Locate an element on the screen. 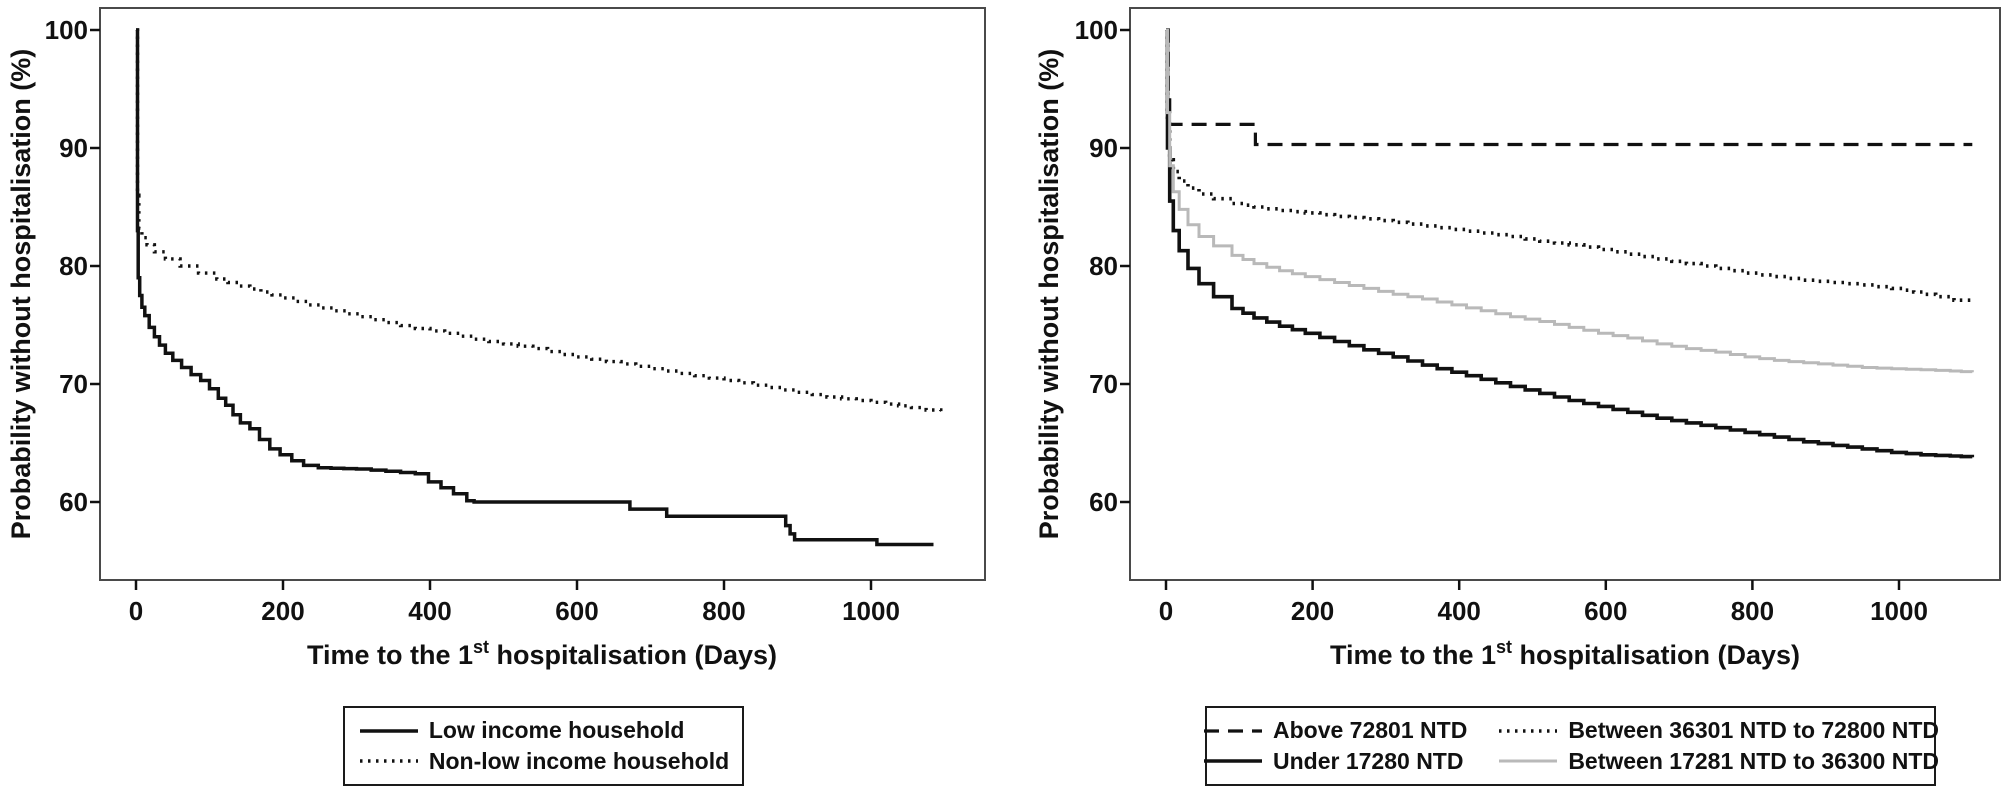 This screenshot has width=2013, height=791. legend-label: Between 36301 NTD to 72800 NTD is located at coordinates (1754, 730).